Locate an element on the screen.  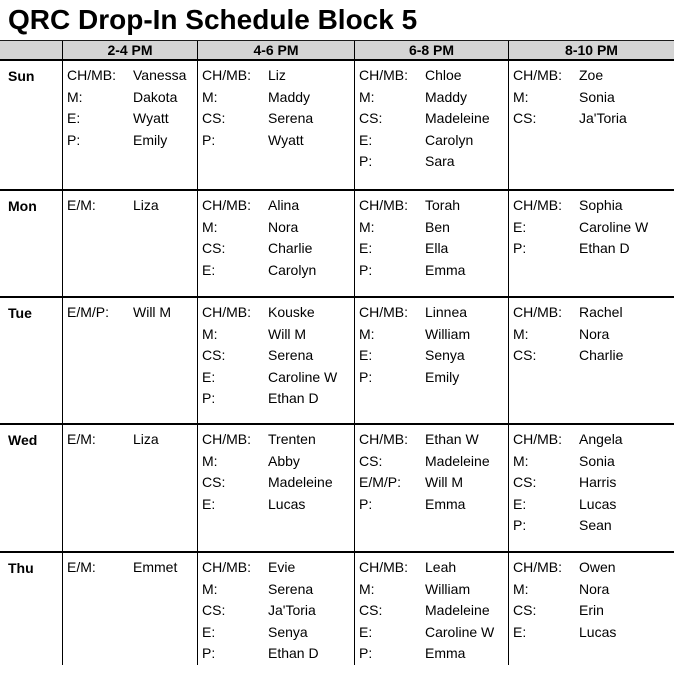
person-name: Madeleine is located at coordinates (300, 482).